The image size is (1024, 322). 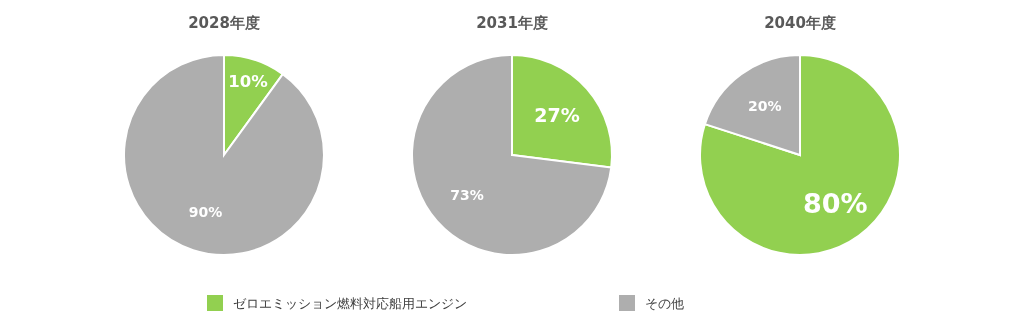 What do you see at coordinates (224, 23) in the screenshot?
I see `chart-title: 2028年度` at bounding box center [224, 23].